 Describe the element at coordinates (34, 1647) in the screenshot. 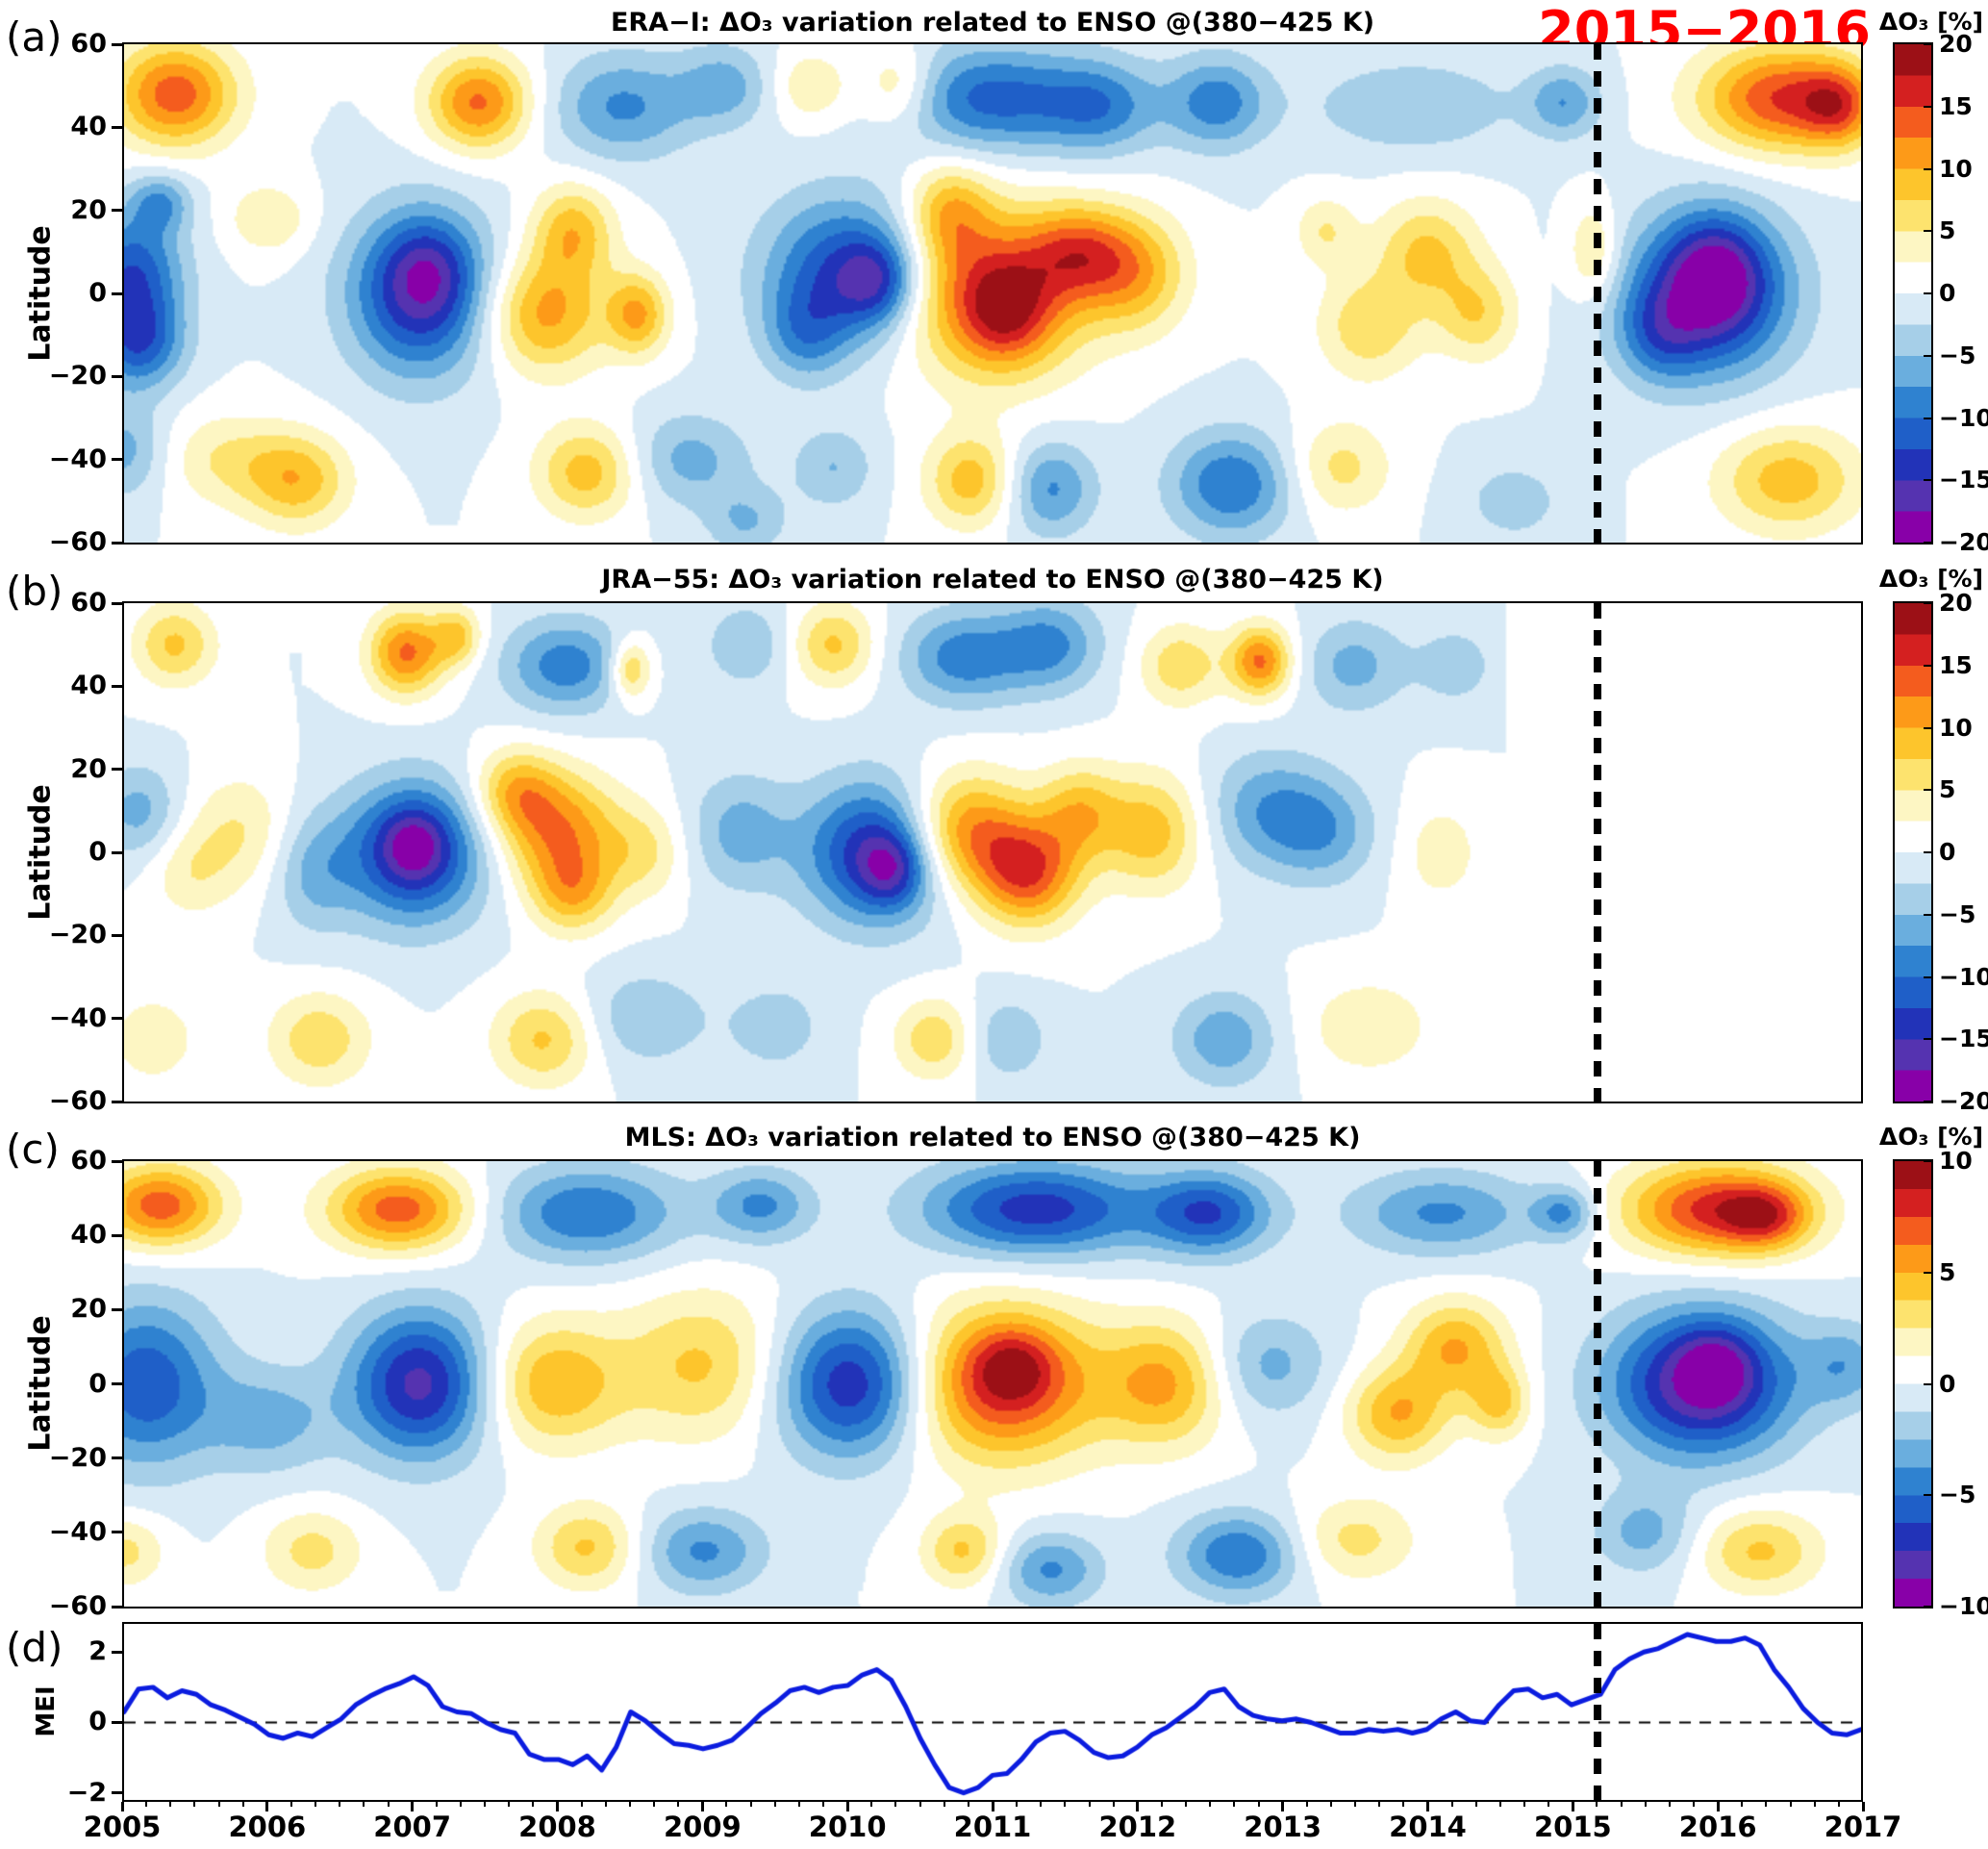

I see `panel-label-d: (d)` at that location.